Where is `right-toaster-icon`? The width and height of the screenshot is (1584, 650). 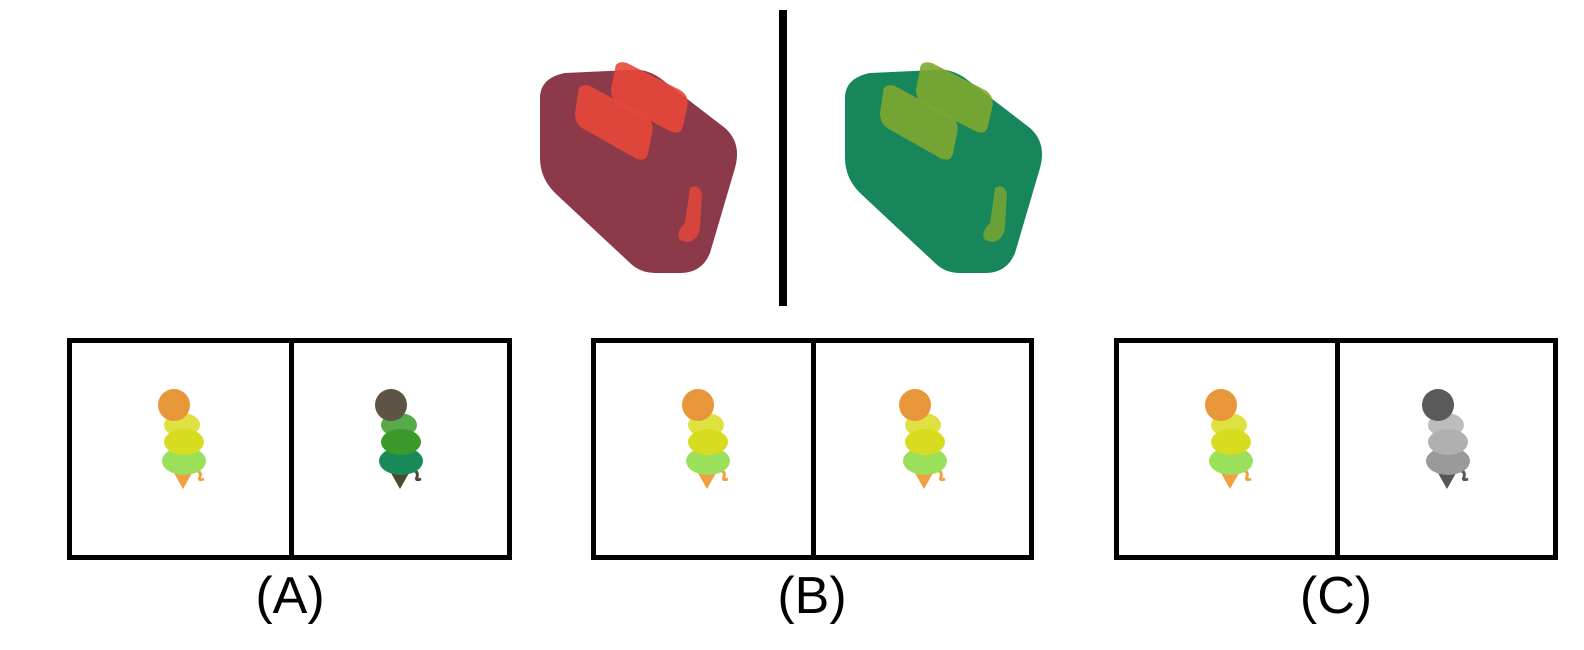
right-toaster-icon is located at coordinates (944, 167).